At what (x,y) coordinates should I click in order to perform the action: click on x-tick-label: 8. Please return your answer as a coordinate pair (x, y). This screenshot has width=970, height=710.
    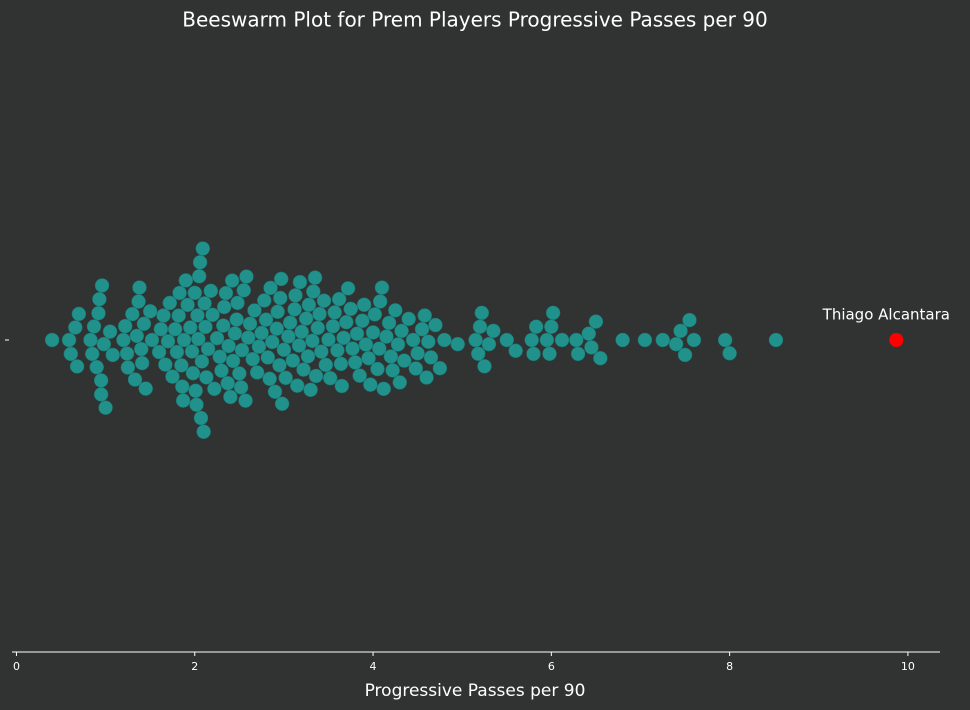
    Looking at the image, I should click on (729, 666).